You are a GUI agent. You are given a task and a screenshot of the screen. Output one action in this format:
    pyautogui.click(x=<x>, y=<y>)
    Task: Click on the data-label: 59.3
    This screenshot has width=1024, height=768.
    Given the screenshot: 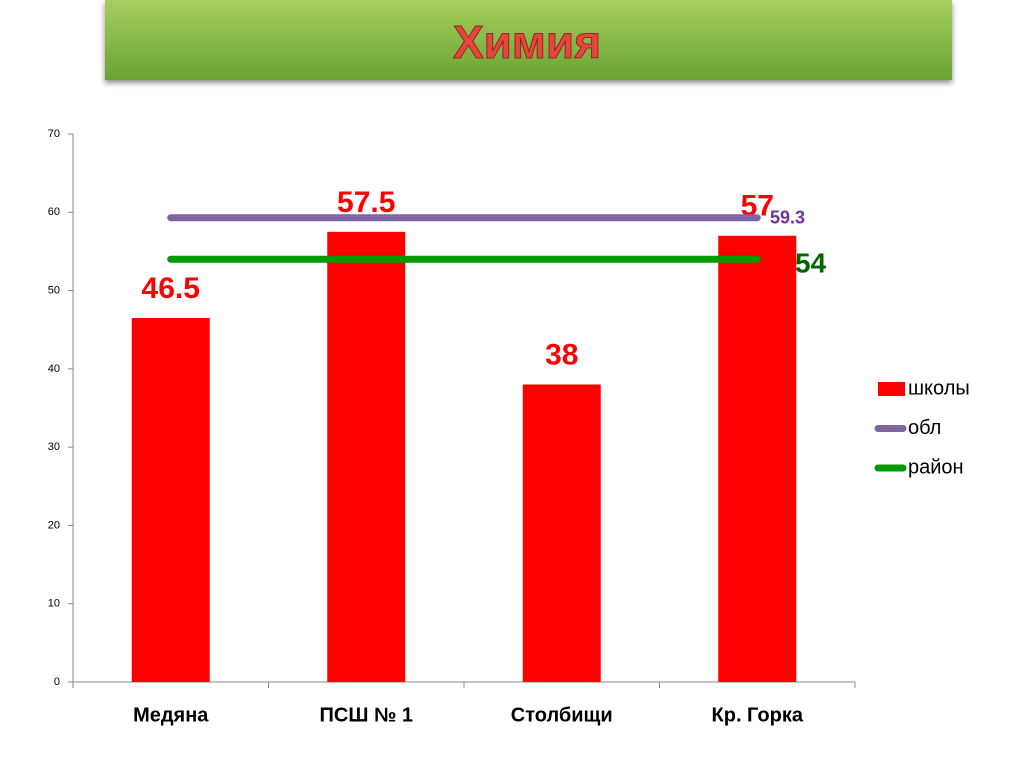 What is the action you would take?
    pyautogui.click(x=787, y=218)
    